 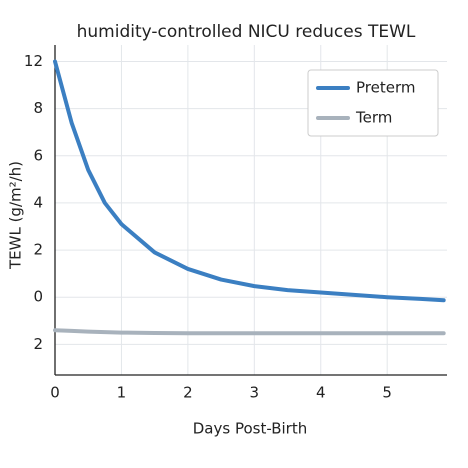 What do you see at coordinates (321, 393) in the screenshot?
I see `x-tick-label: 4` at bounding box center [321, 393].